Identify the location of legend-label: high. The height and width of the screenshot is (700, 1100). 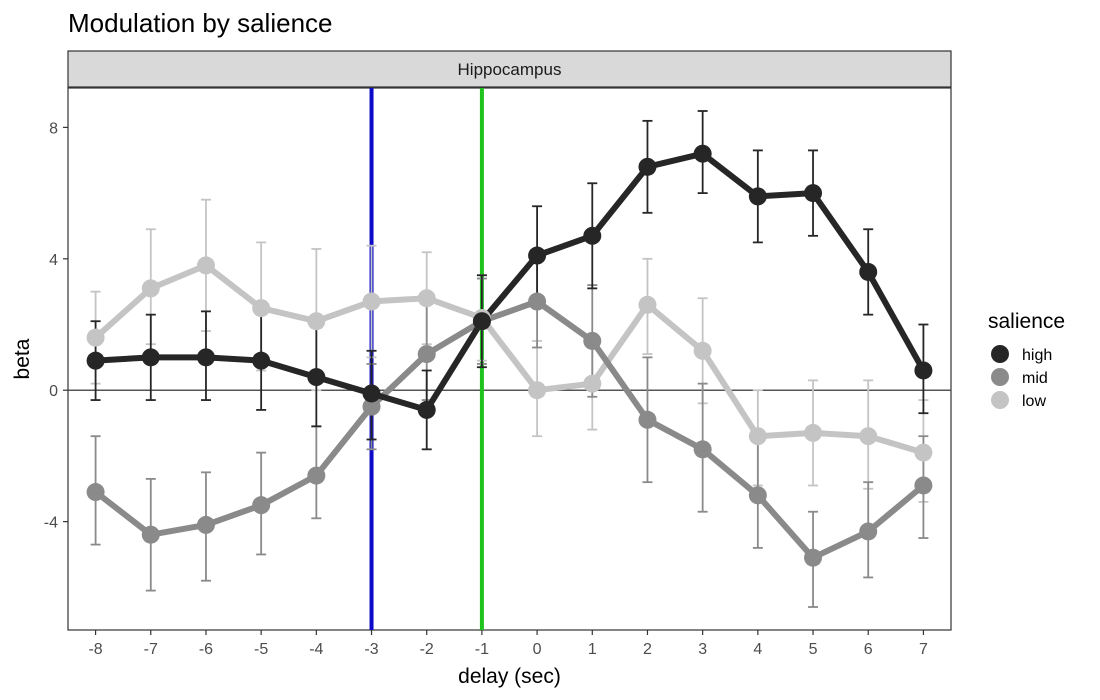
(1037, 355).